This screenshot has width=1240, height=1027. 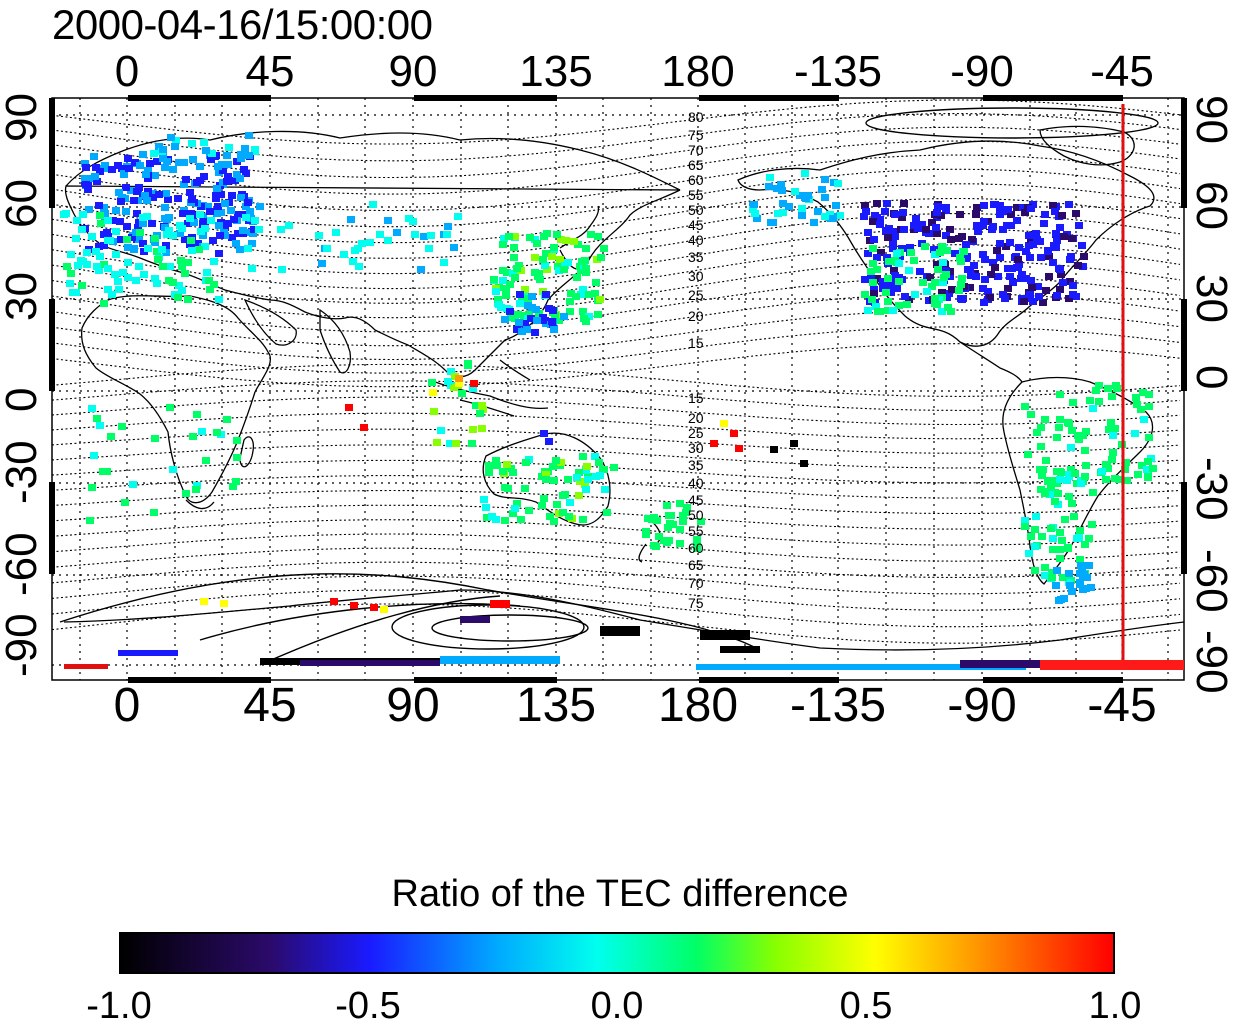 I want to click on contour-label-north-6: 50, so click(x=696, y=210).